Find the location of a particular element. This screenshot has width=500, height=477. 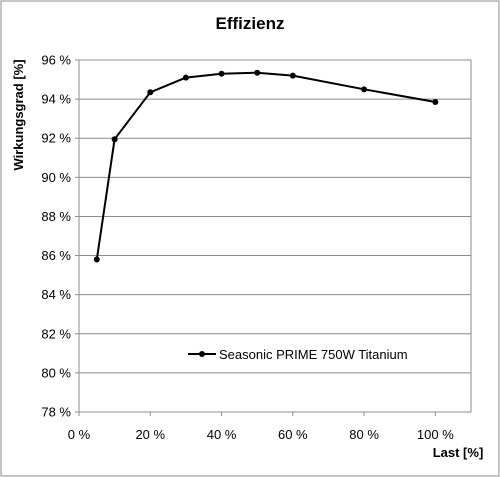

x-tick-label: 40 % is located at coordinates (222, 434).